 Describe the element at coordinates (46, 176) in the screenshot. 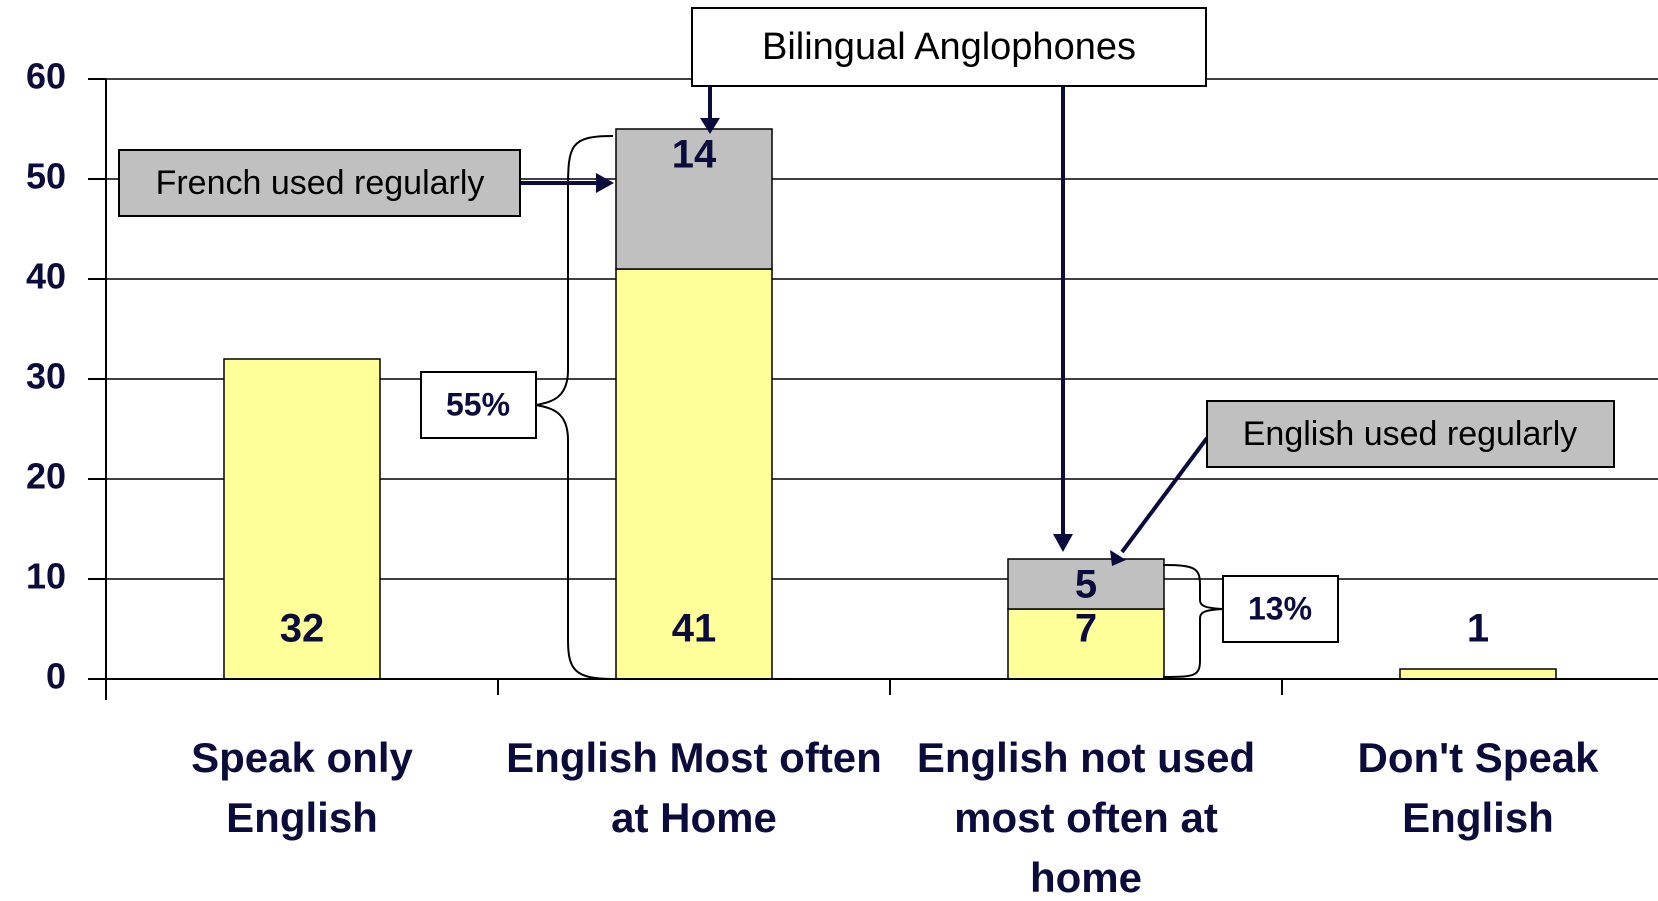

I see `y-tick-label: 50` at that location.